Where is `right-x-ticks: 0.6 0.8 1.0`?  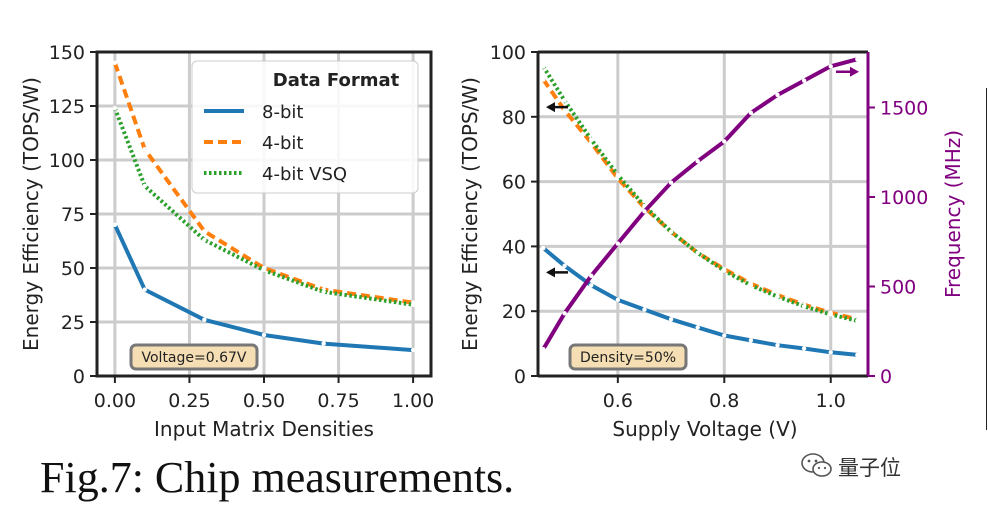 right-x-ticks: 0.6 0.8 1.0 is located at coordinates (724, 394).